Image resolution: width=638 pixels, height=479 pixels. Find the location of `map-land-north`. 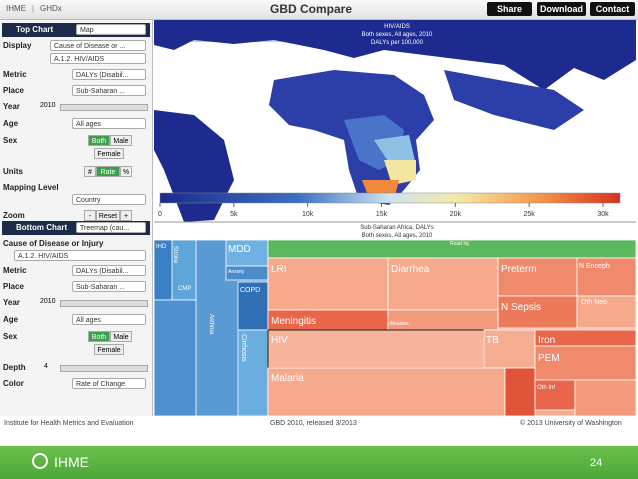

map-land-north is located at coordinates (395, 55).